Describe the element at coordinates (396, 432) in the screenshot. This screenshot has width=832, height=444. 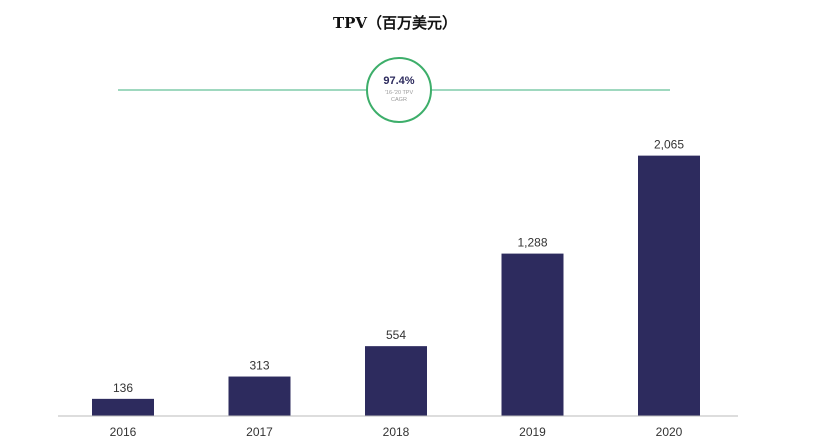
I see `x-tick-label: 2018` at that location.